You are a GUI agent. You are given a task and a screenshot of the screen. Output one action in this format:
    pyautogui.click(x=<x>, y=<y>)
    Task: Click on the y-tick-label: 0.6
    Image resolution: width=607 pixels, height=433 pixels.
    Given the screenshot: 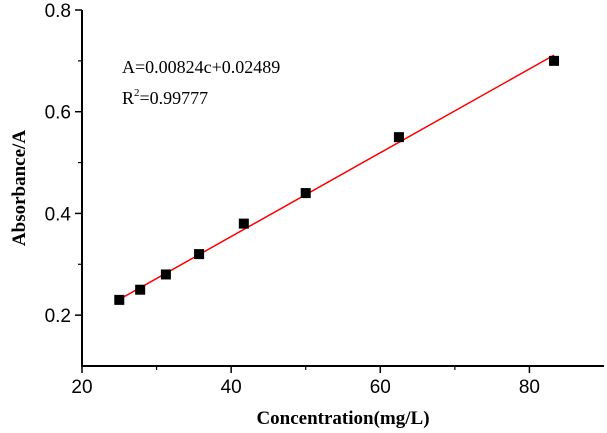 What is the action you would take?
    pyautogui.click(x=58, y=113)
    